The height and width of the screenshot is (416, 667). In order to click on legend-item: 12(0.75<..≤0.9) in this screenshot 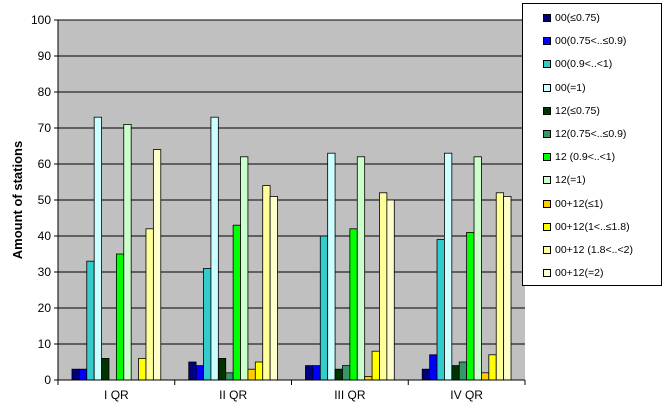, I will do `click(584, 134)`.